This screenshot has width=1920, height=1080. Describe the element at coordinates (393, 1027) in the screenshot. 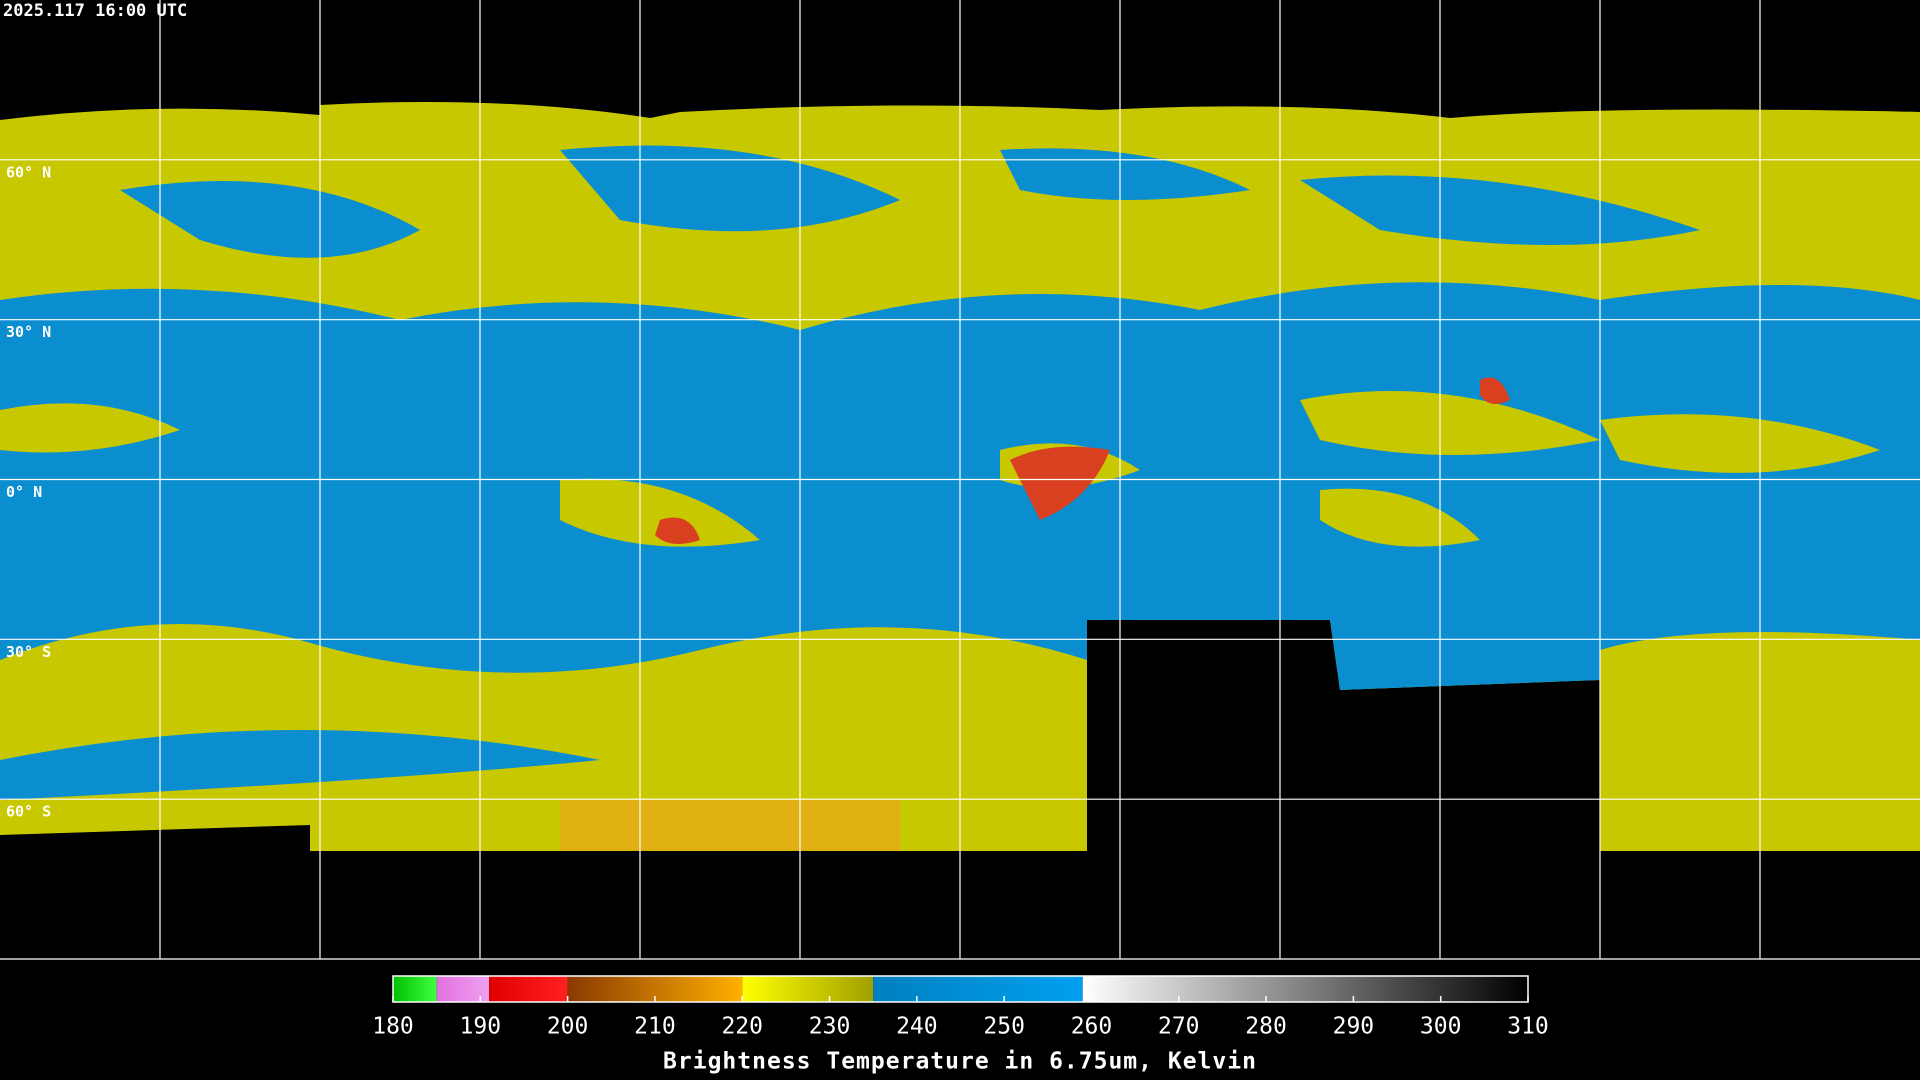

I see `colorbar-tick-label: 180` at that location.